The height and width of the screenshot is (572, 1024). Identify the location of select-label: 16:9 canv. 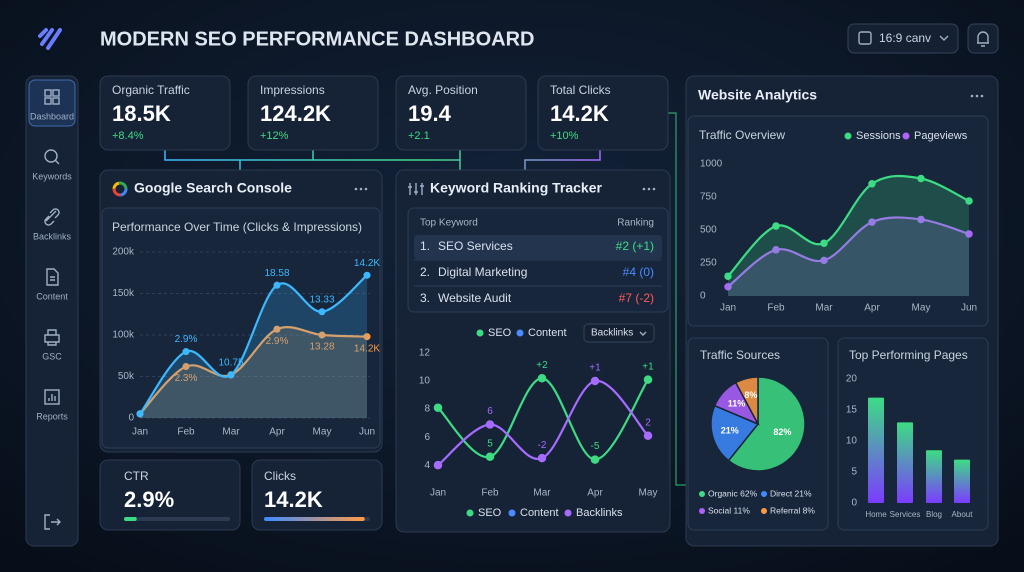
(905, 38).